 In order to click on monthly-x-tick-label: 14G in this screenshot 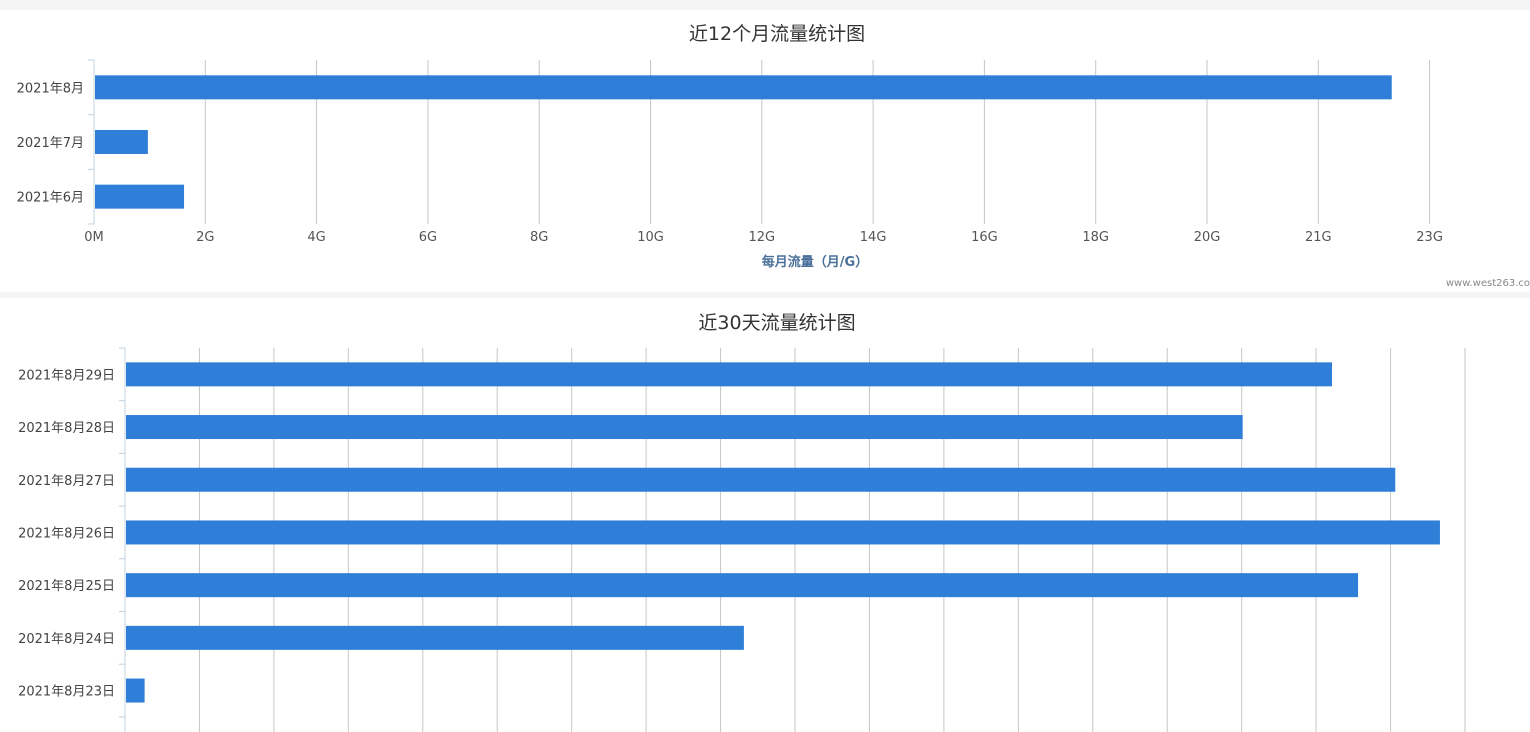, I will do `click(873, 237)`.